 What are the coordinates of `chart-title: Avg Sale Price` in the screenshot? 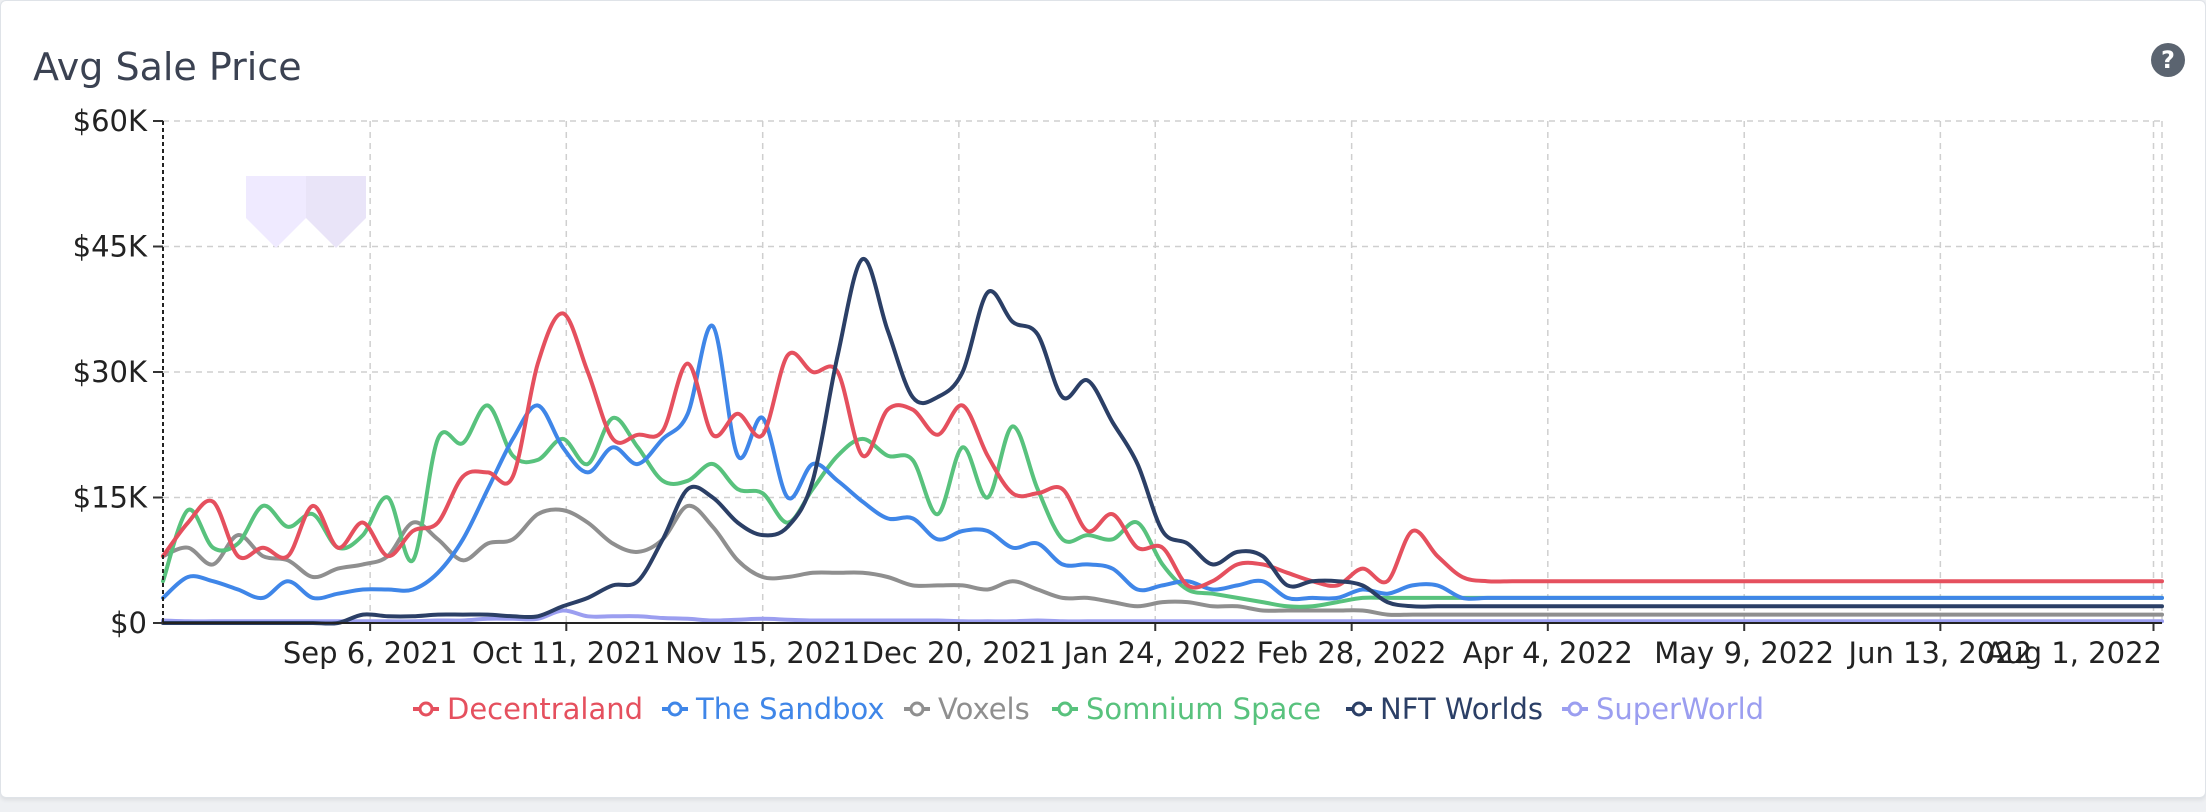 It's located at (167, 67).